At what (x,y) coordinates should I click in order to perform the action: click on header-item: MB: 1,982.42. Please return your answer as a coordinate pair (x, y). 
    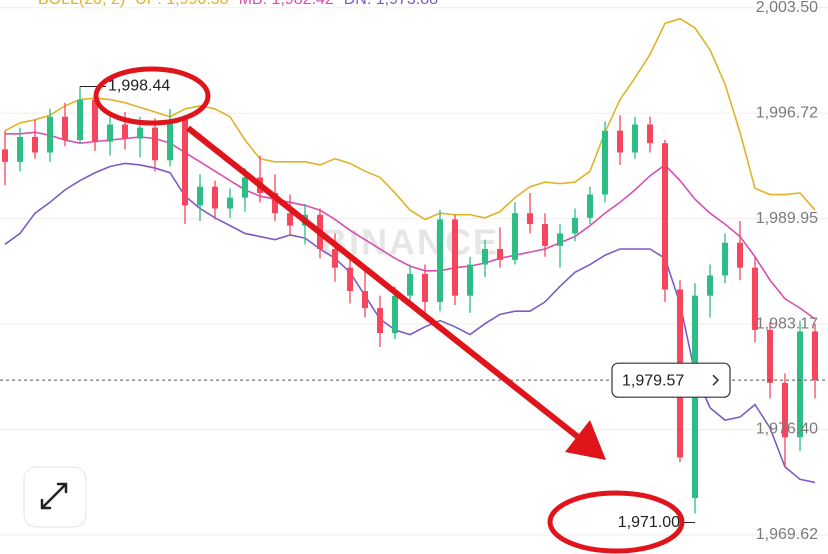
    Looking at the image, I should click on (286, 4).